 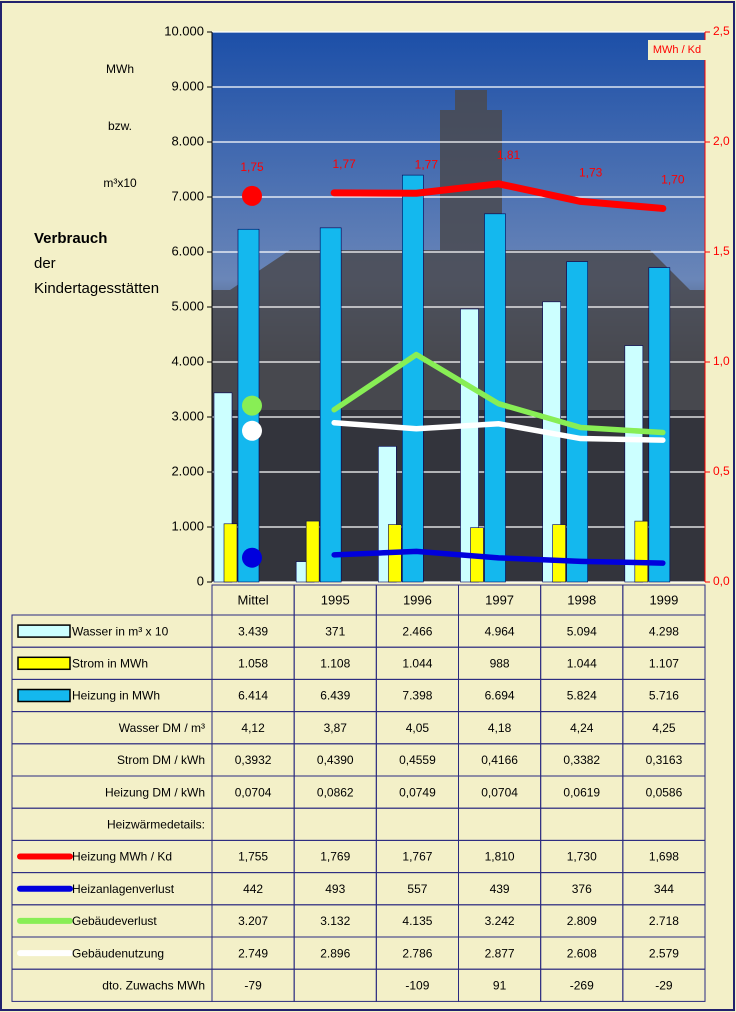 What do you see at coordinates (500, 857) in the screenshot?
I see `cell-text: 1,810` at bounding box center [500, 857].